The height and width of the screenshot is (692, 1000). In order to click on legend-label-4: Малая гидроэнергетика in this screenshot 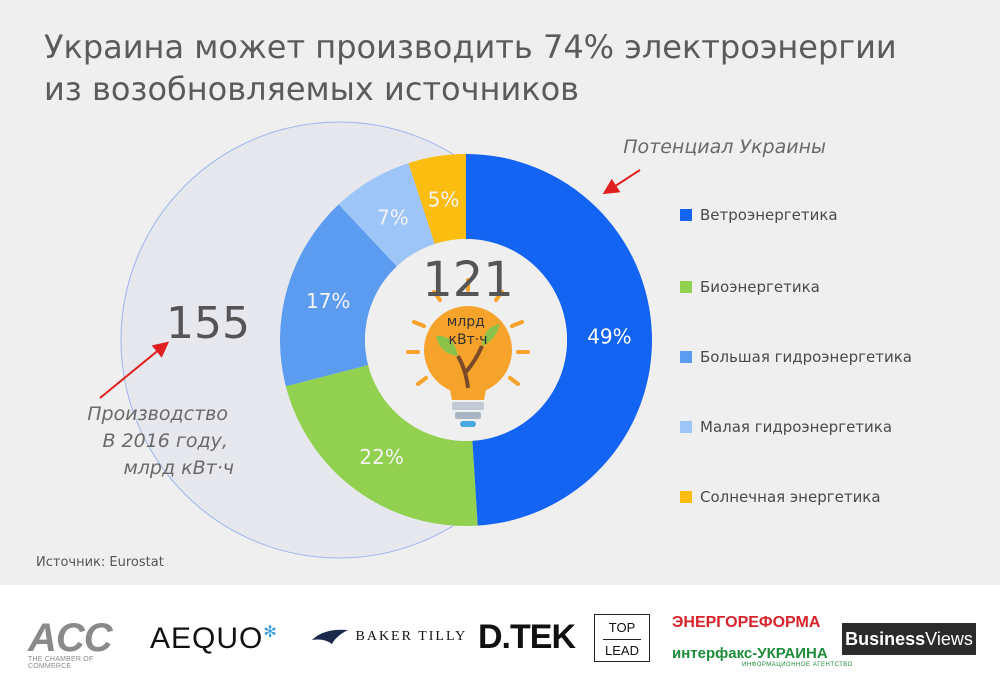, I will do `click(796, 427)`.